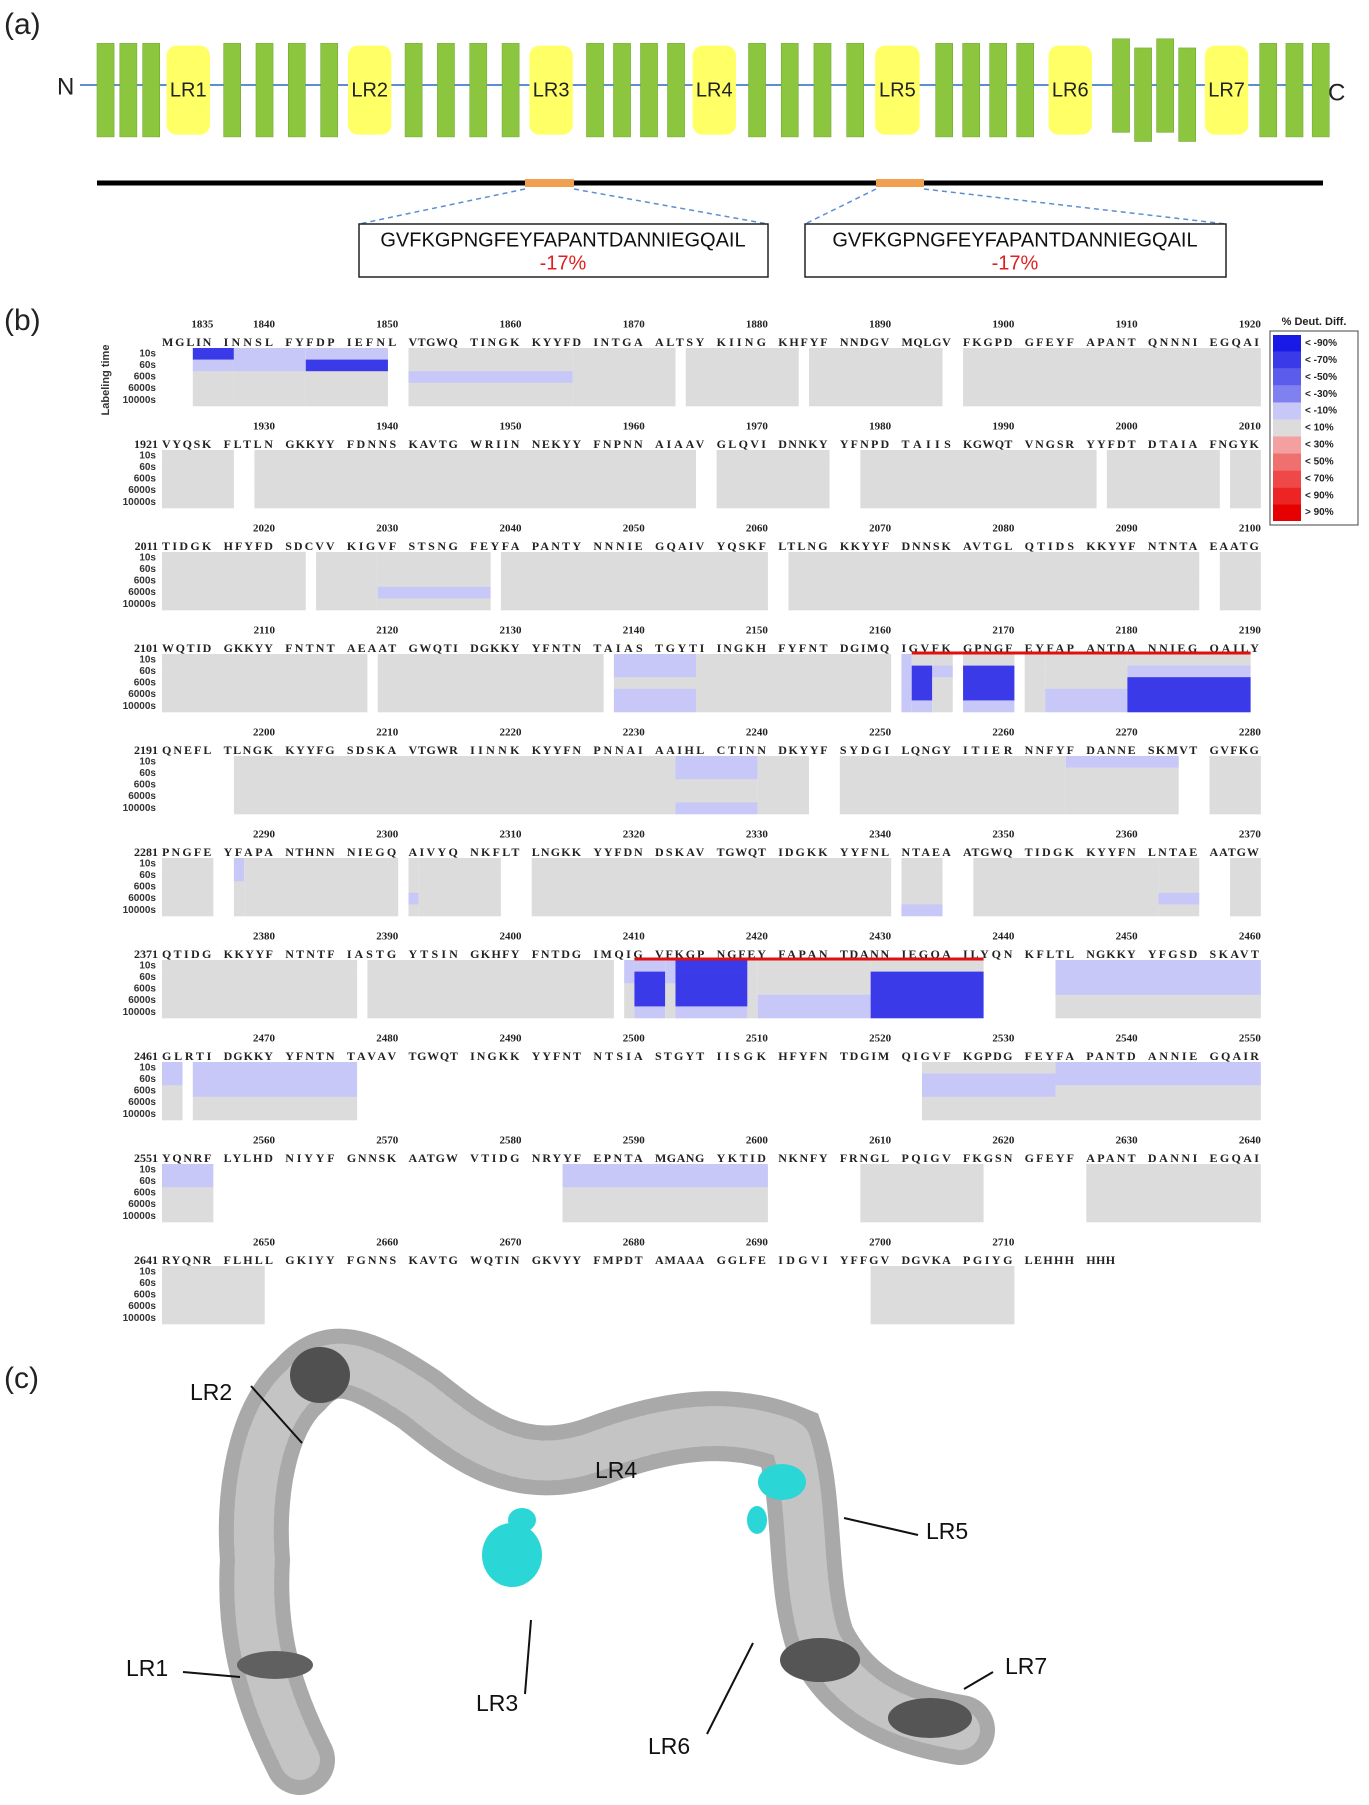  Describe the element at coordinates (186, 1158) in the screenshot. I see `sequence-group: YQNRF` at that location.